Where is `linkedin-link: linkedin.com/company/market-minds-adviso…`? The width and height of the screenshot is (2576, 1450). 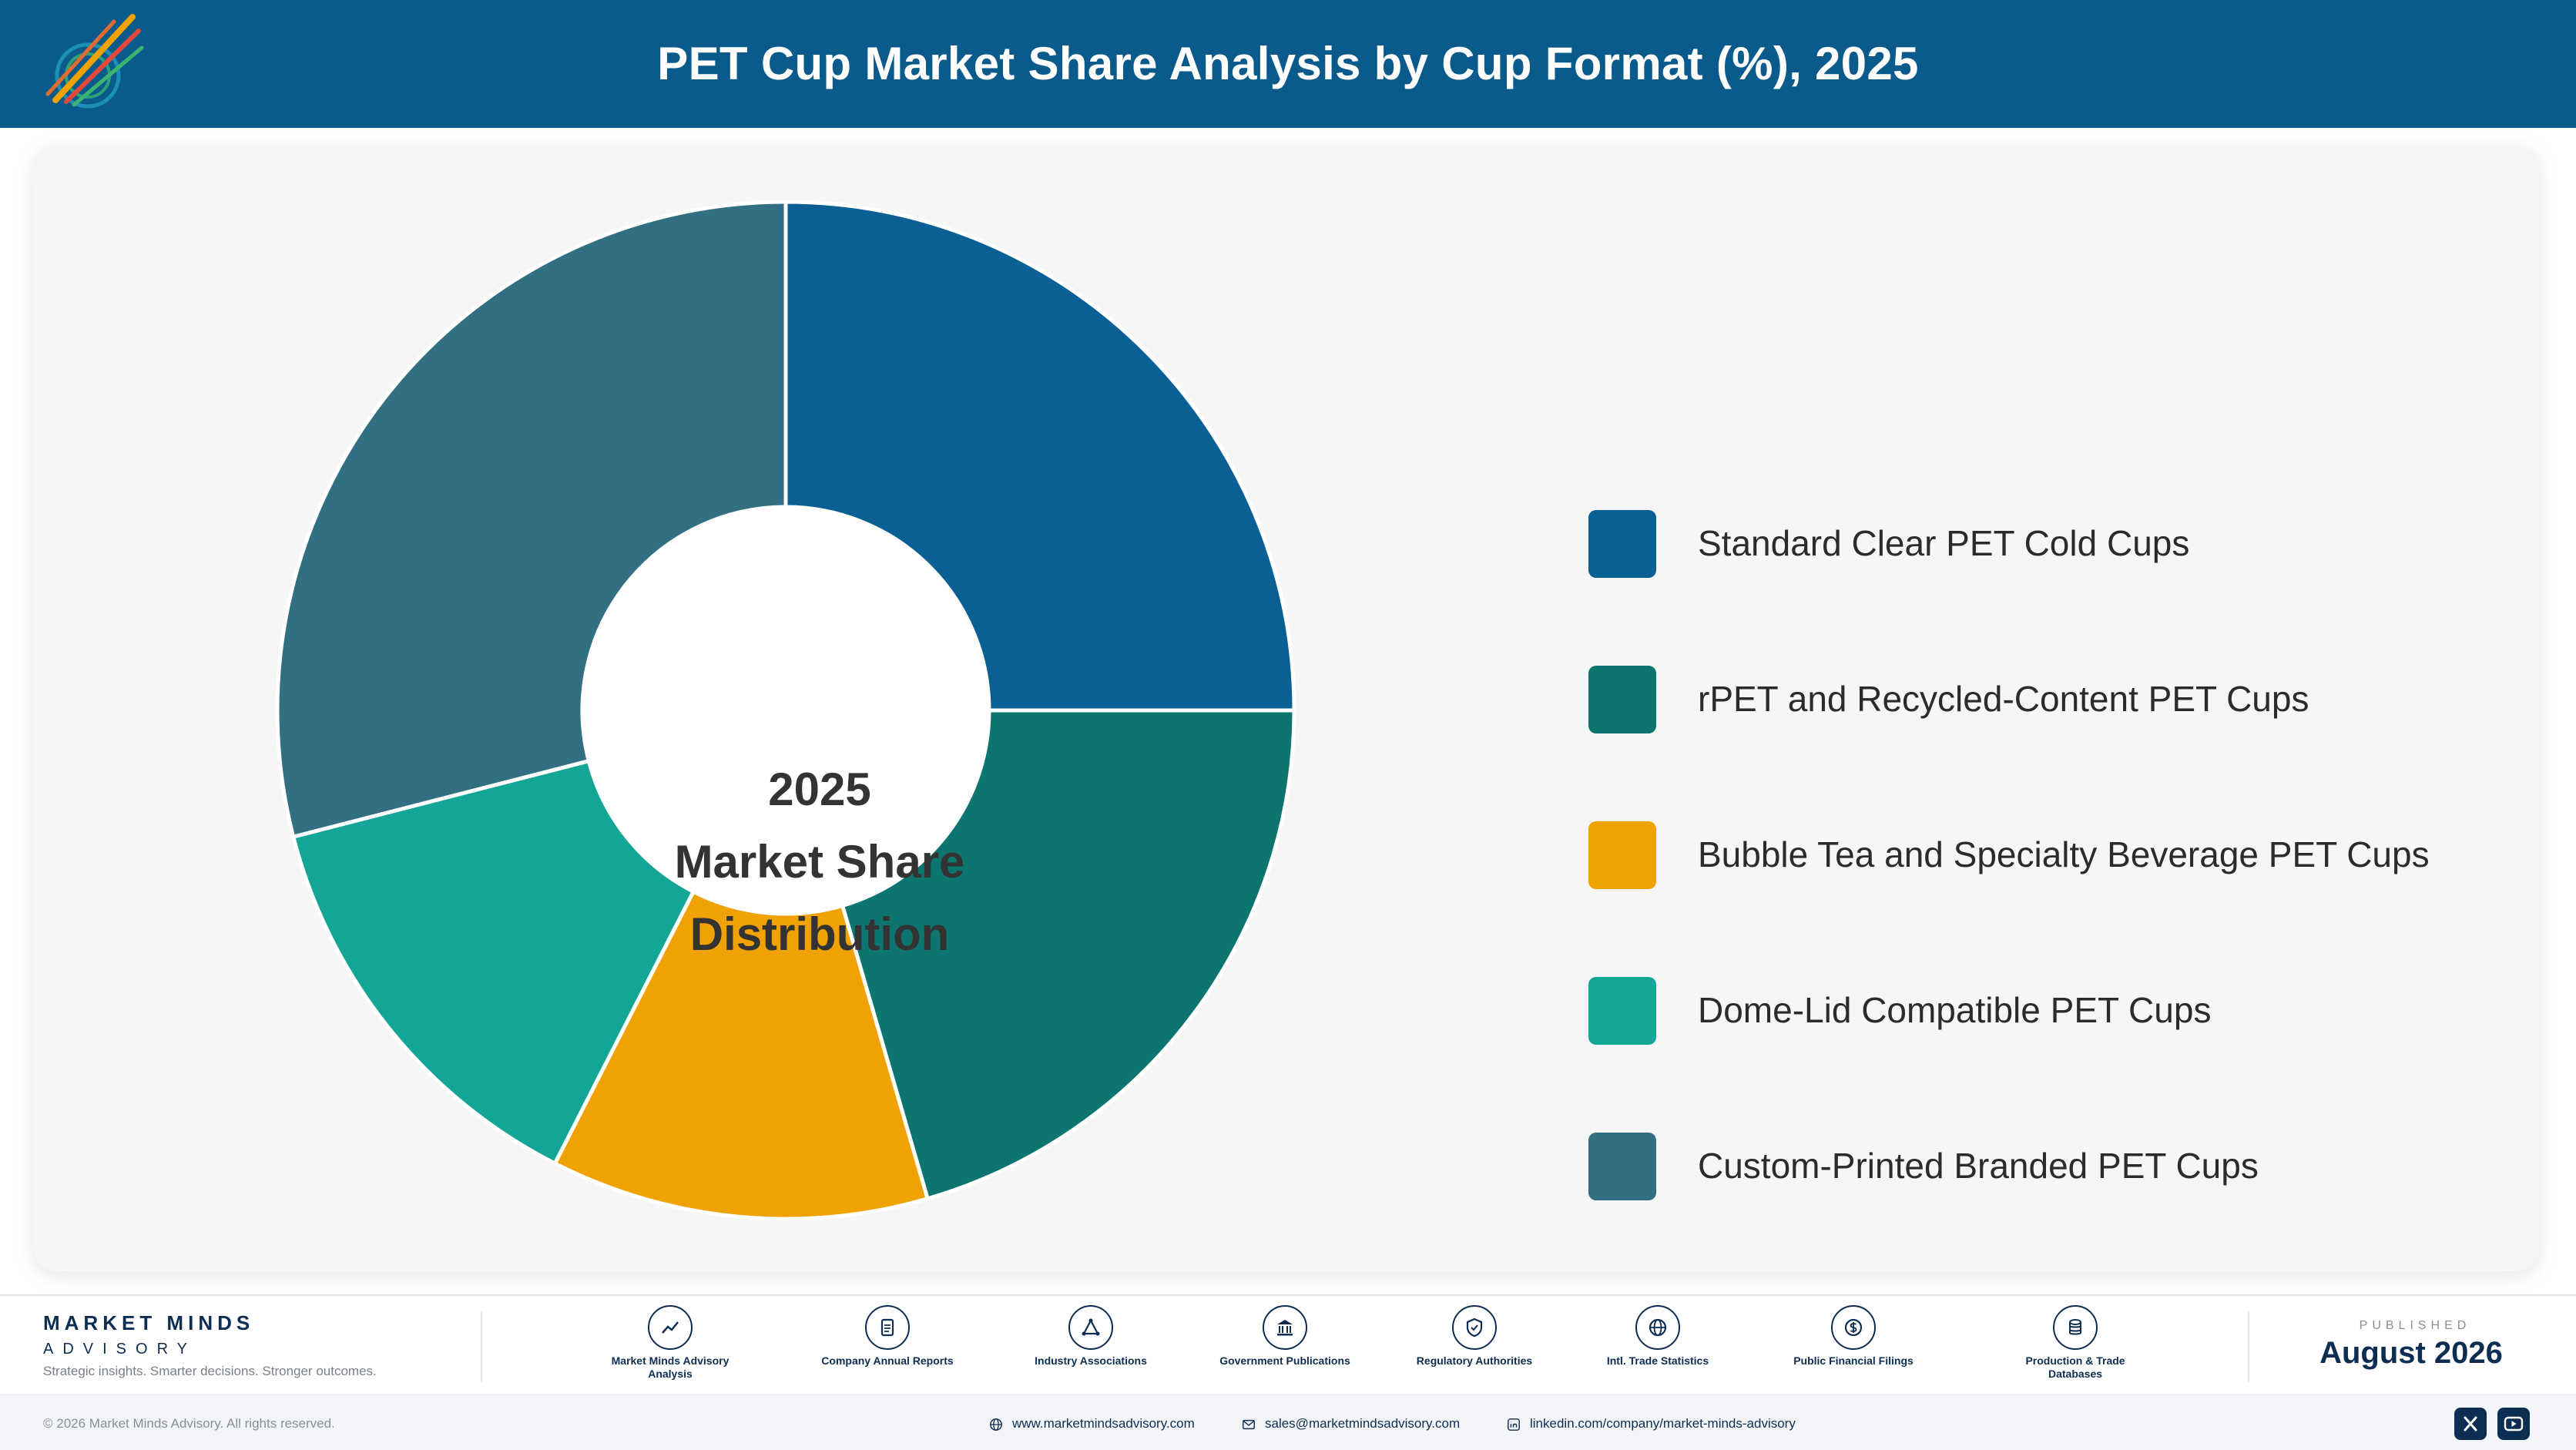
linkedin-link: linkedin.com/company/market-minds-adviso… is located at coordinates (1651, 1422).